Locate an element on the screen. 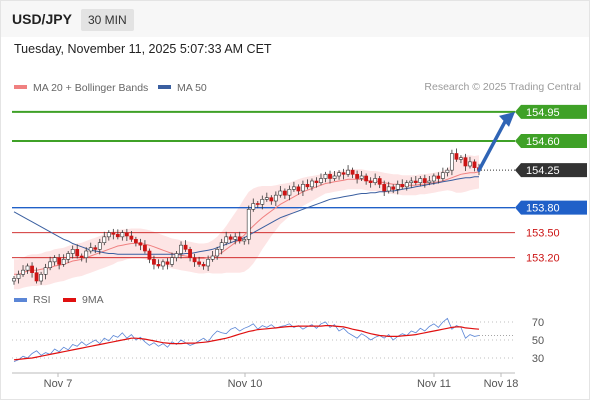  projection-arrow-head is located at coordinates (507, 119).